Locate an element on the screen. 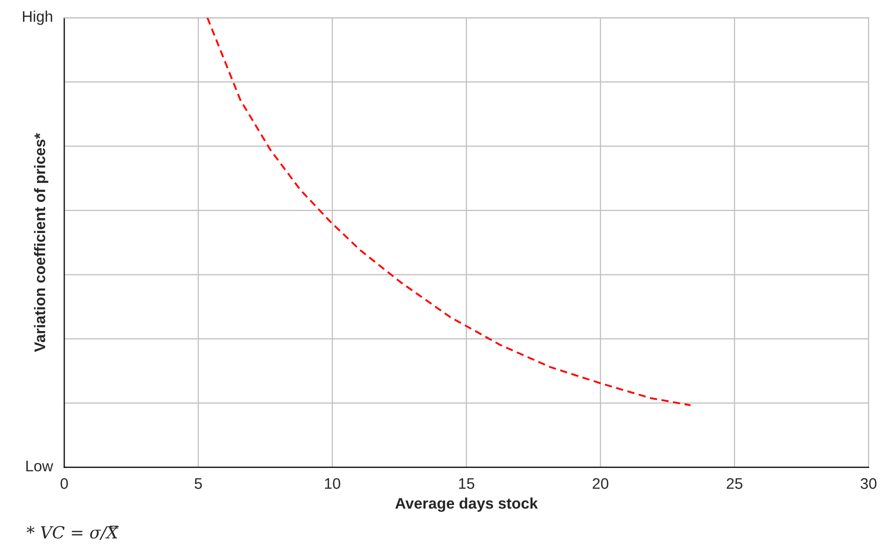 The image size is (880, 555). x-tick-label: 30 is located at coordinates (868, 483).